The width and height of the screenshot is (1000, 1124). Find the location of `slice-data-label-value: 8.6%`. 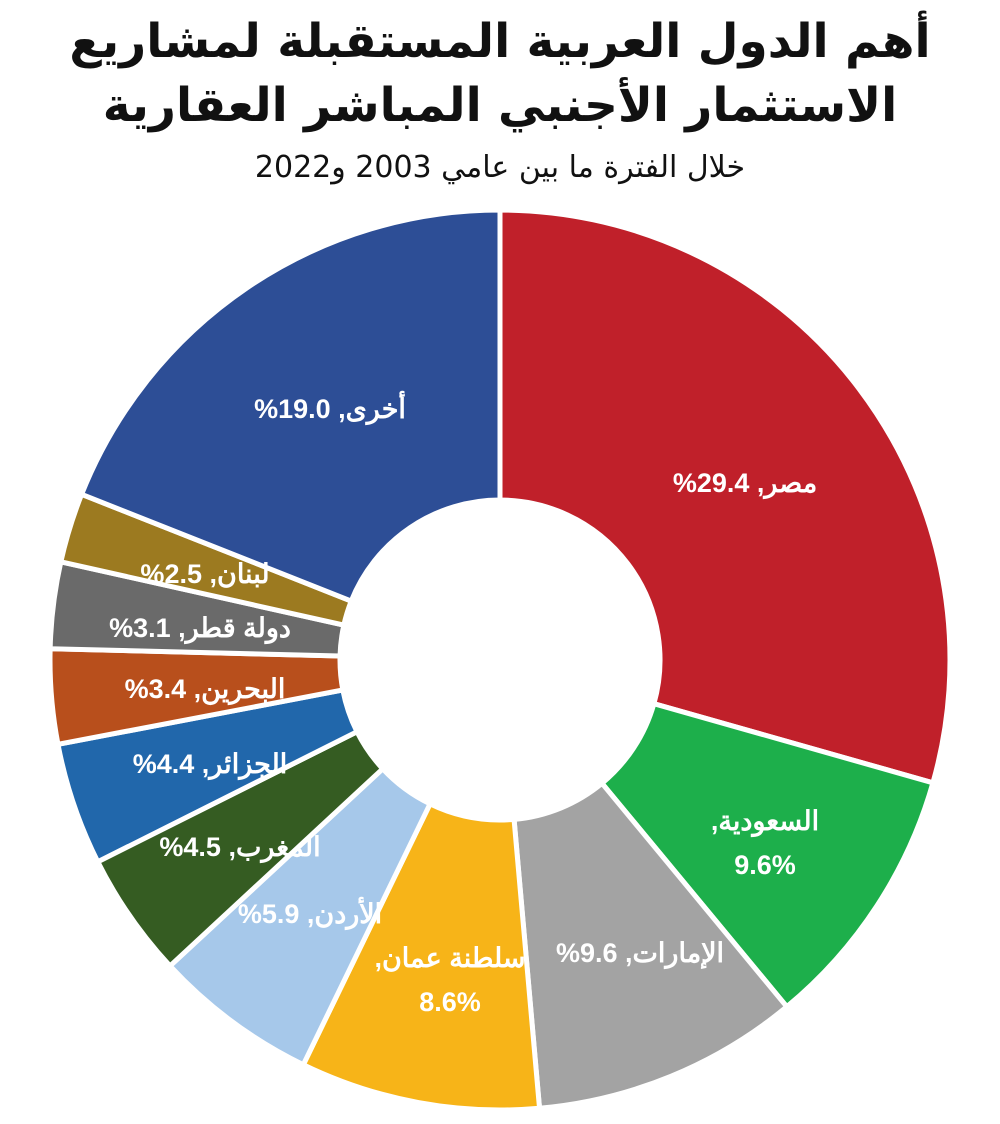

slice-data-label-value: 8.6% is located at coordinates (450, 1002).